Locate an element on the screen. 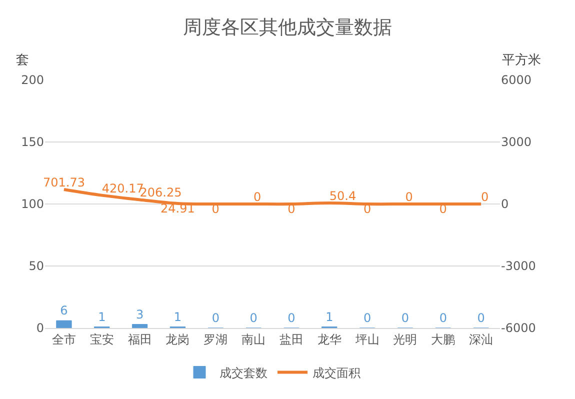 The height and width of the screenshot is (399, 575). y-tick-label: 50 is located at coordinates (36, 266).